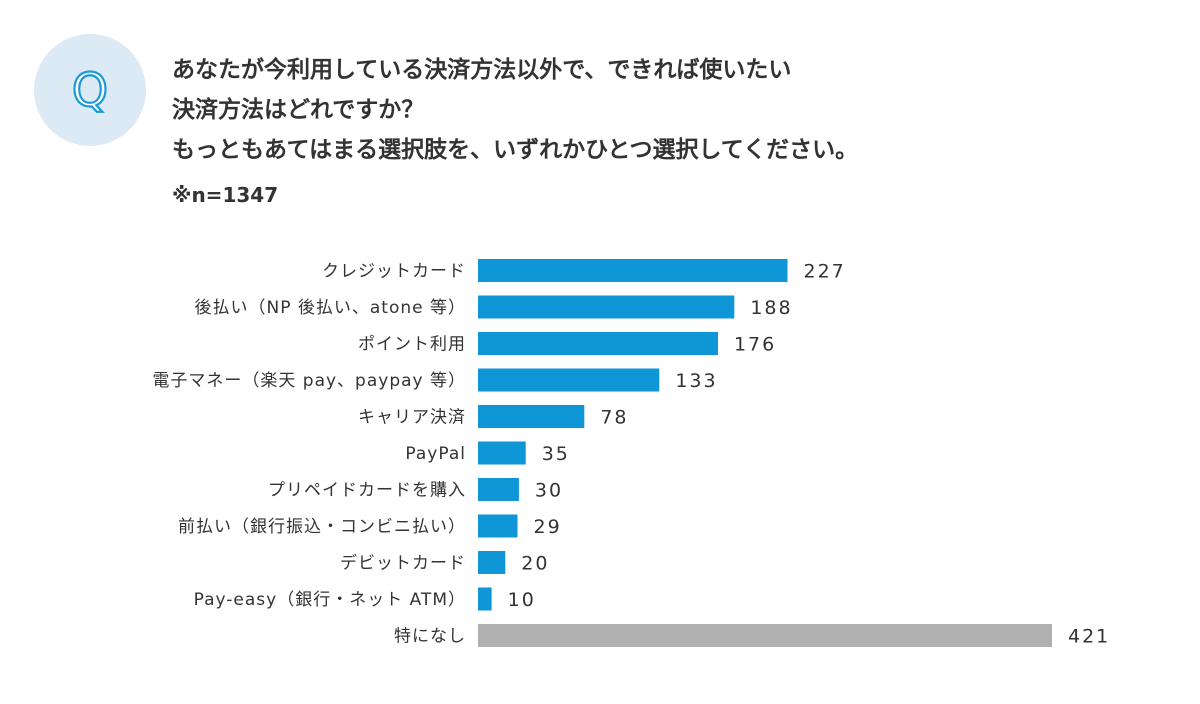 This screenshot has width=1200, height=704. Describe the element at coordinates (696, 381) in the screenshot. I see `value-label: 133` at that location.